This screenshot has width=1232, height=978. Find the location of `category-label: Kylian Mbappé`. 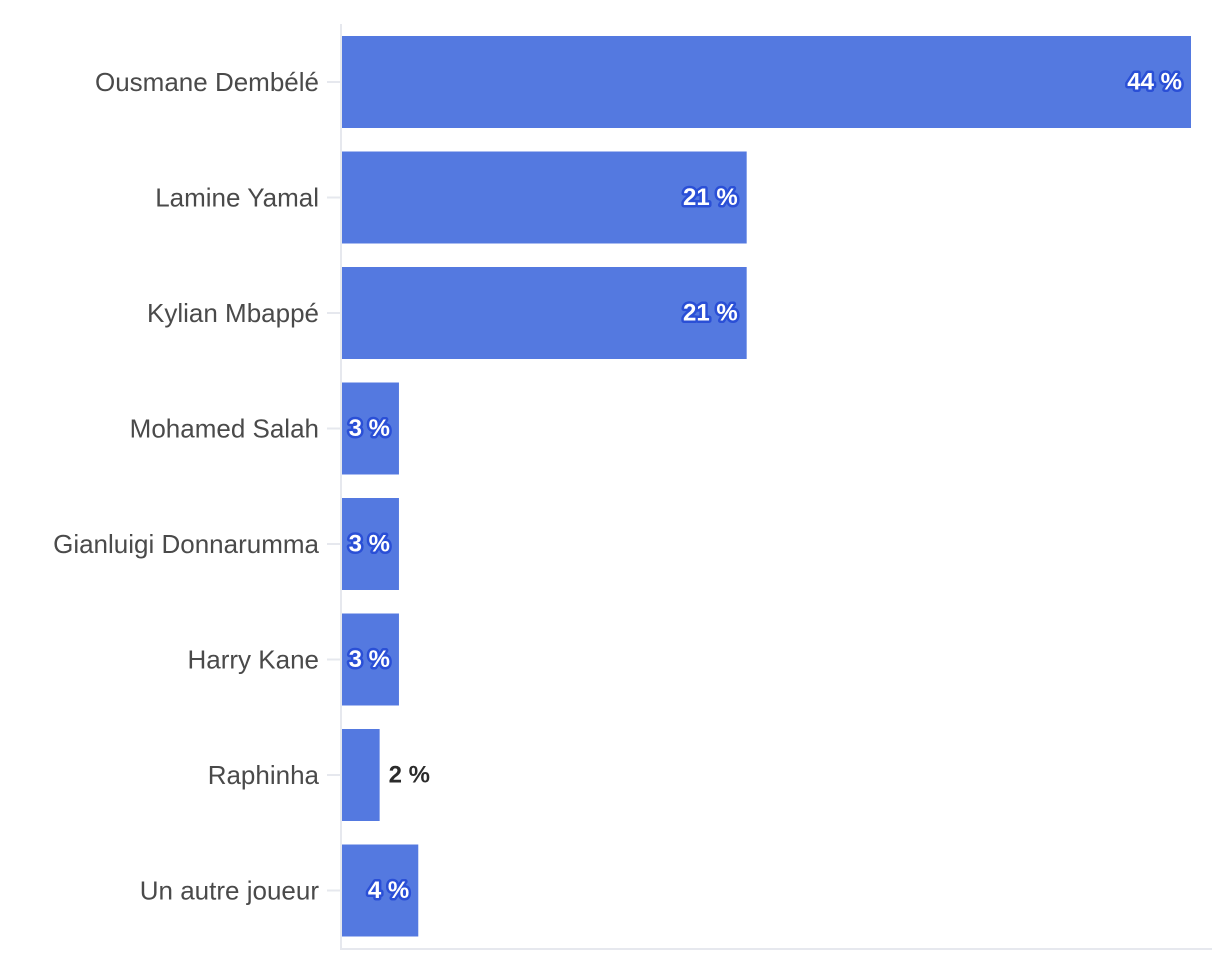

category-label: Kylian Mbappé is located at coordinates (233, 313).